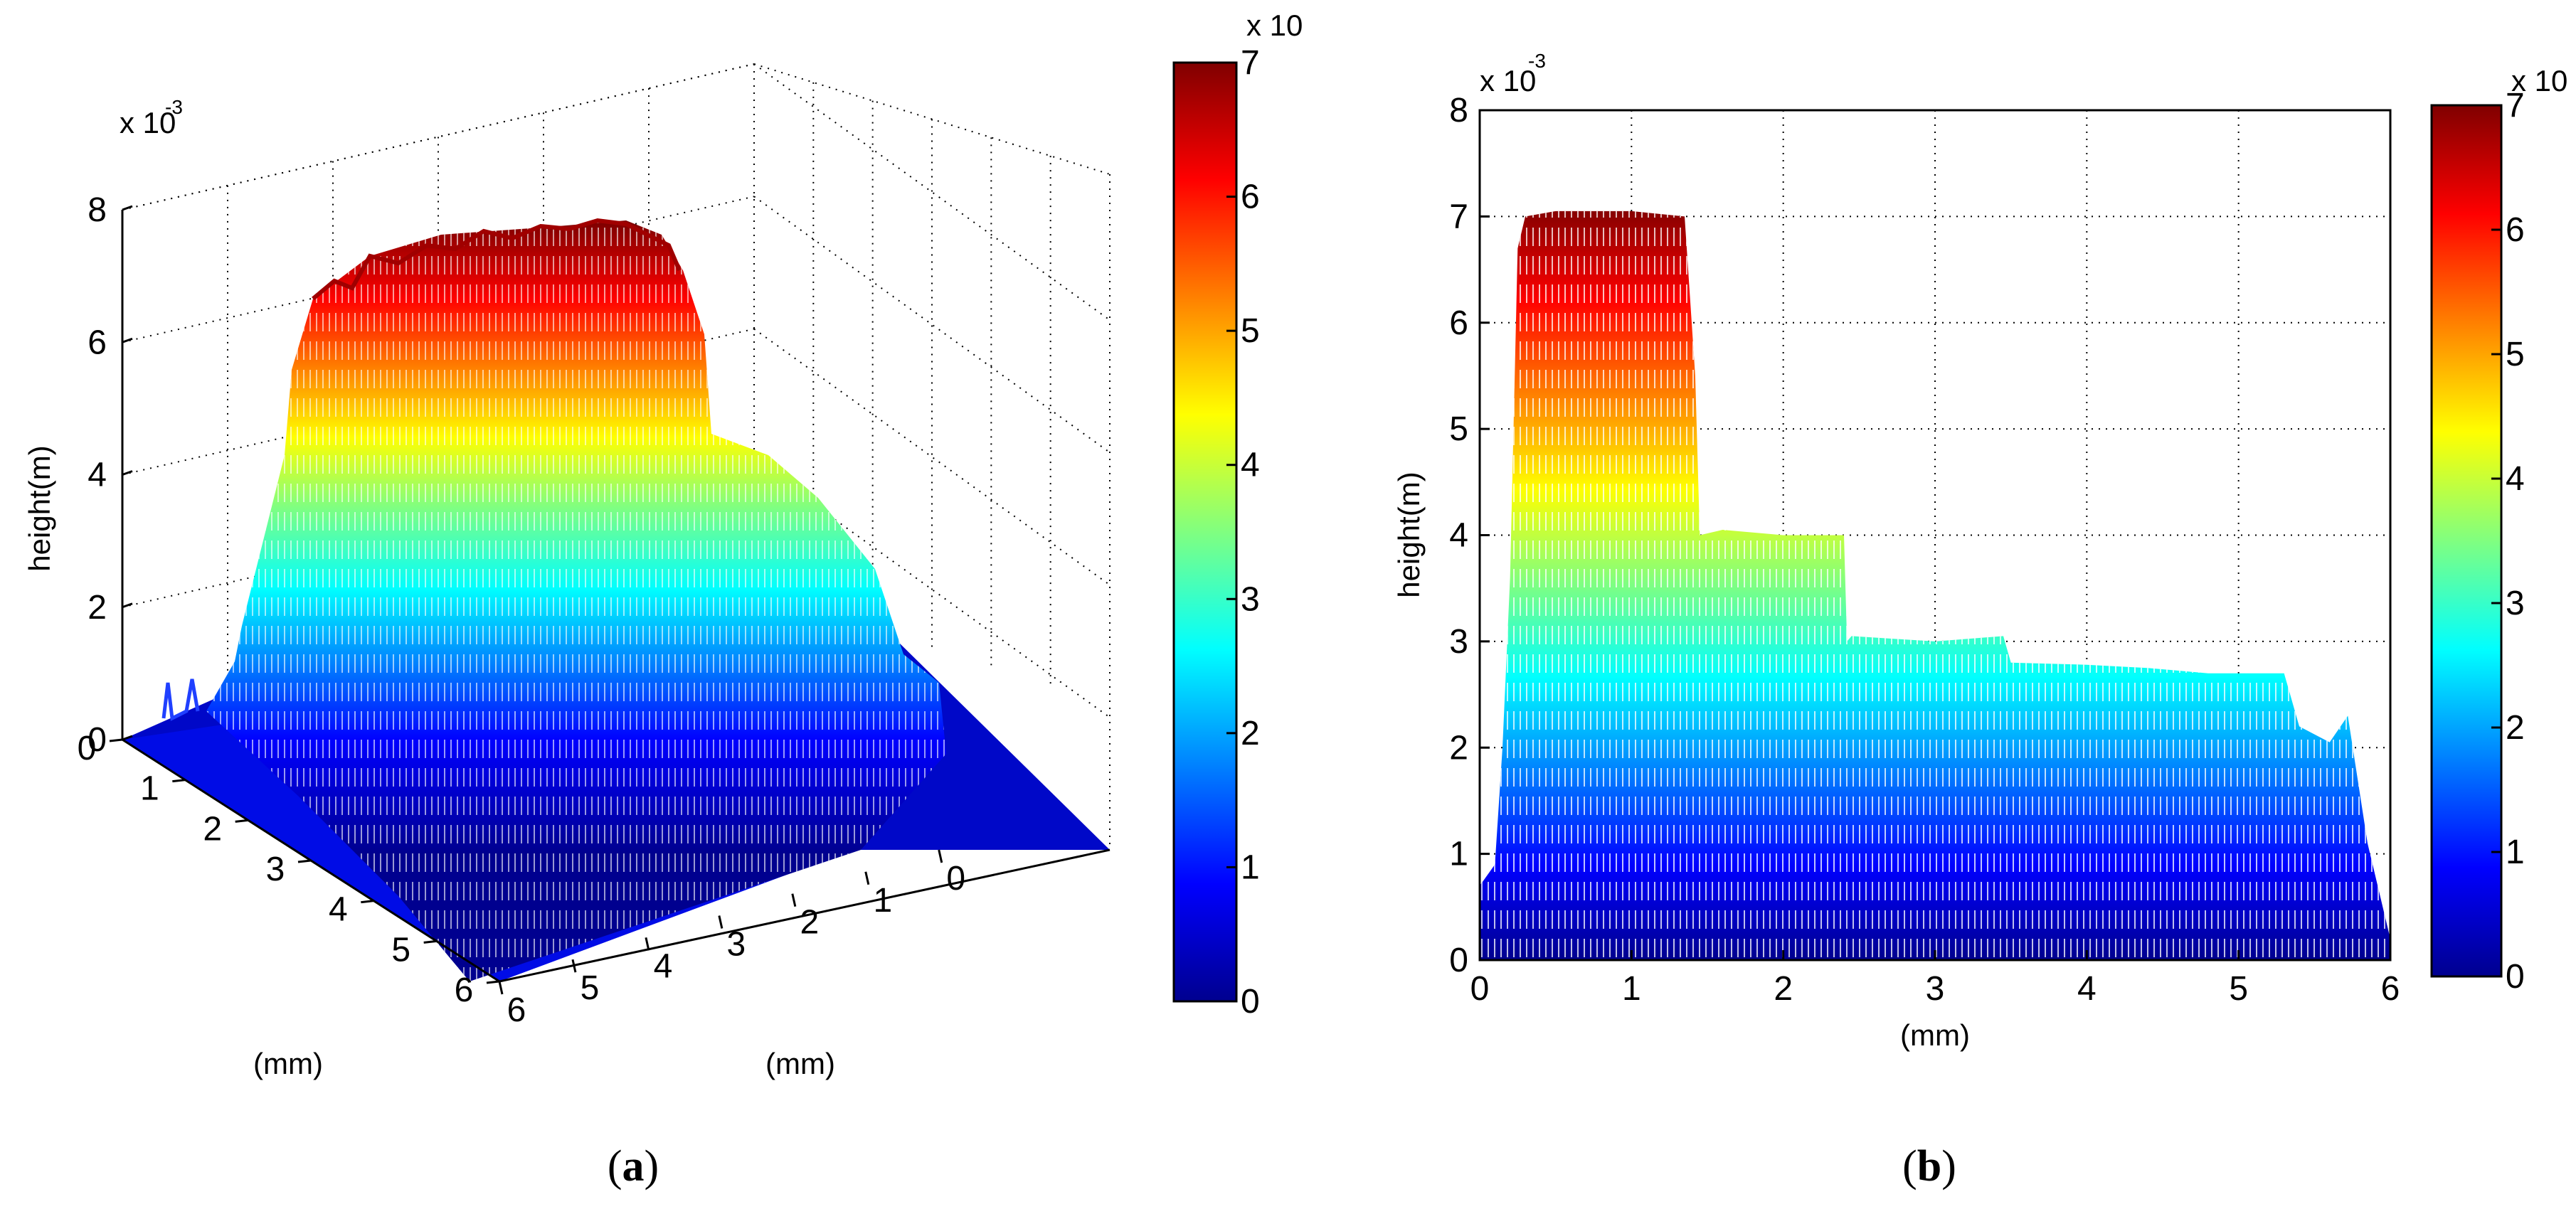 This screenshot has height=1209, width=2576. I want to click on b-y-tick-label: 8, so click(1459, 110).